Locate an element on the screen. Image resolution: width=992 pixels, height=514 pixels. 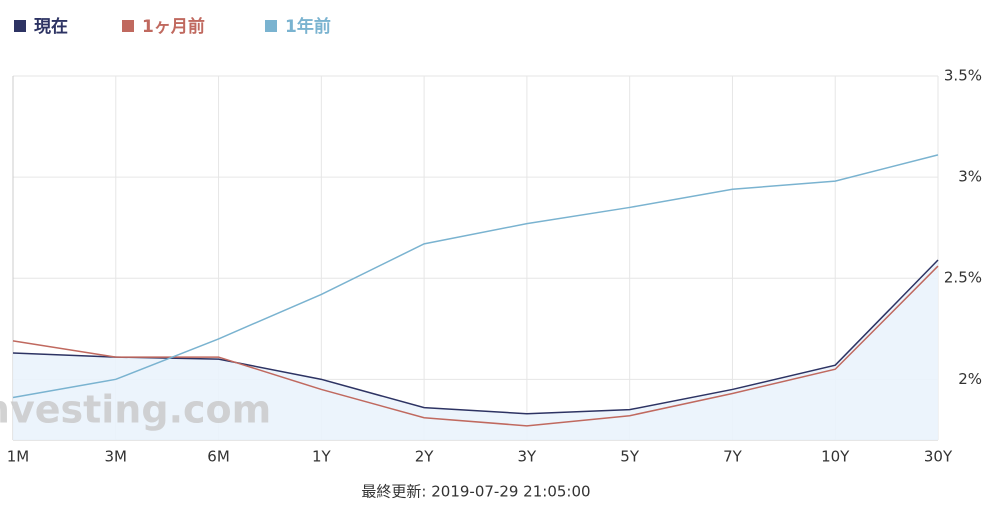
y-tick-label: 3% is located at coordinates (970, 177).